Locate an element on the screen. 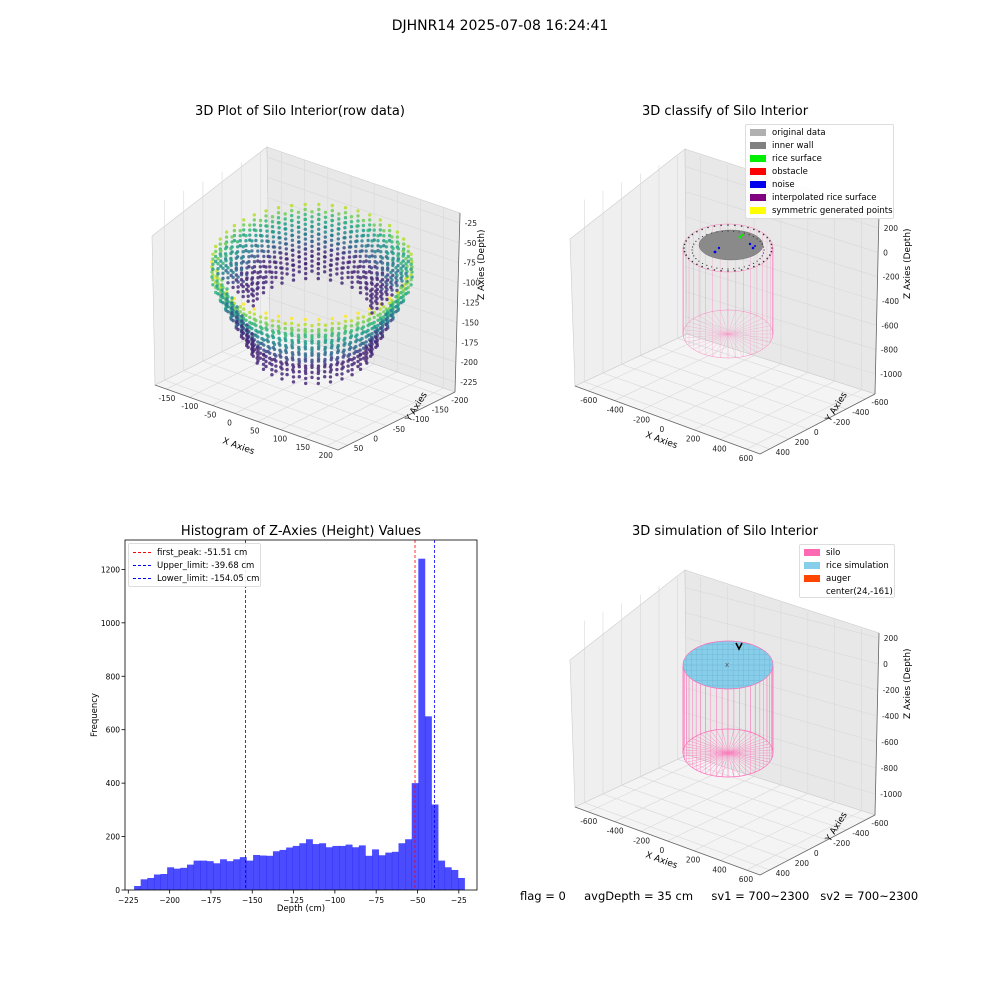 This screenshot has width=1000, height=1000. y-tick-label: -50 is located at coordinates (399, 429).